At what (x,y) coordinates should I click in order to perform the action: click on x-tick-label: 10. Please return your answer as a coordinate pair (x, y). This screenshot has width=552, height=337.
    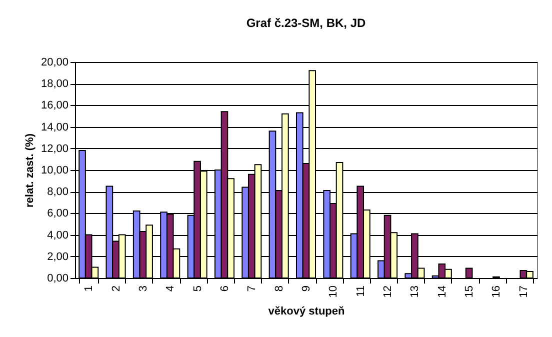
    Looking at the image, I should click on (334, 292).